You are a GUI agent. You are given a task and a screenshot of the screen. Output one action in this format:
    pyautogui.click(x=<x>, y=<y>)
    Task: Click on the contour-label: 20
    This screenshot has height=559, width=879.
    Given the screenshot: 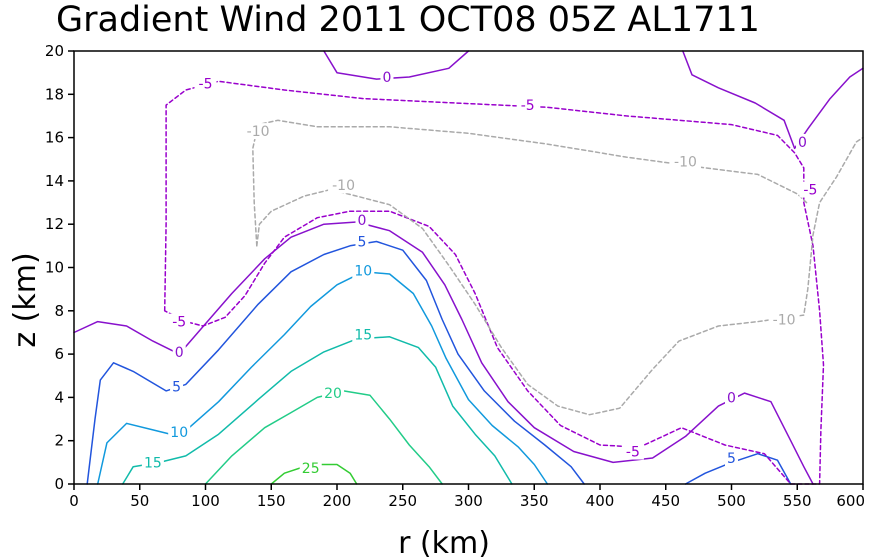 What is the action you would take?
    pyautogui.click(x=333, y=394)
    